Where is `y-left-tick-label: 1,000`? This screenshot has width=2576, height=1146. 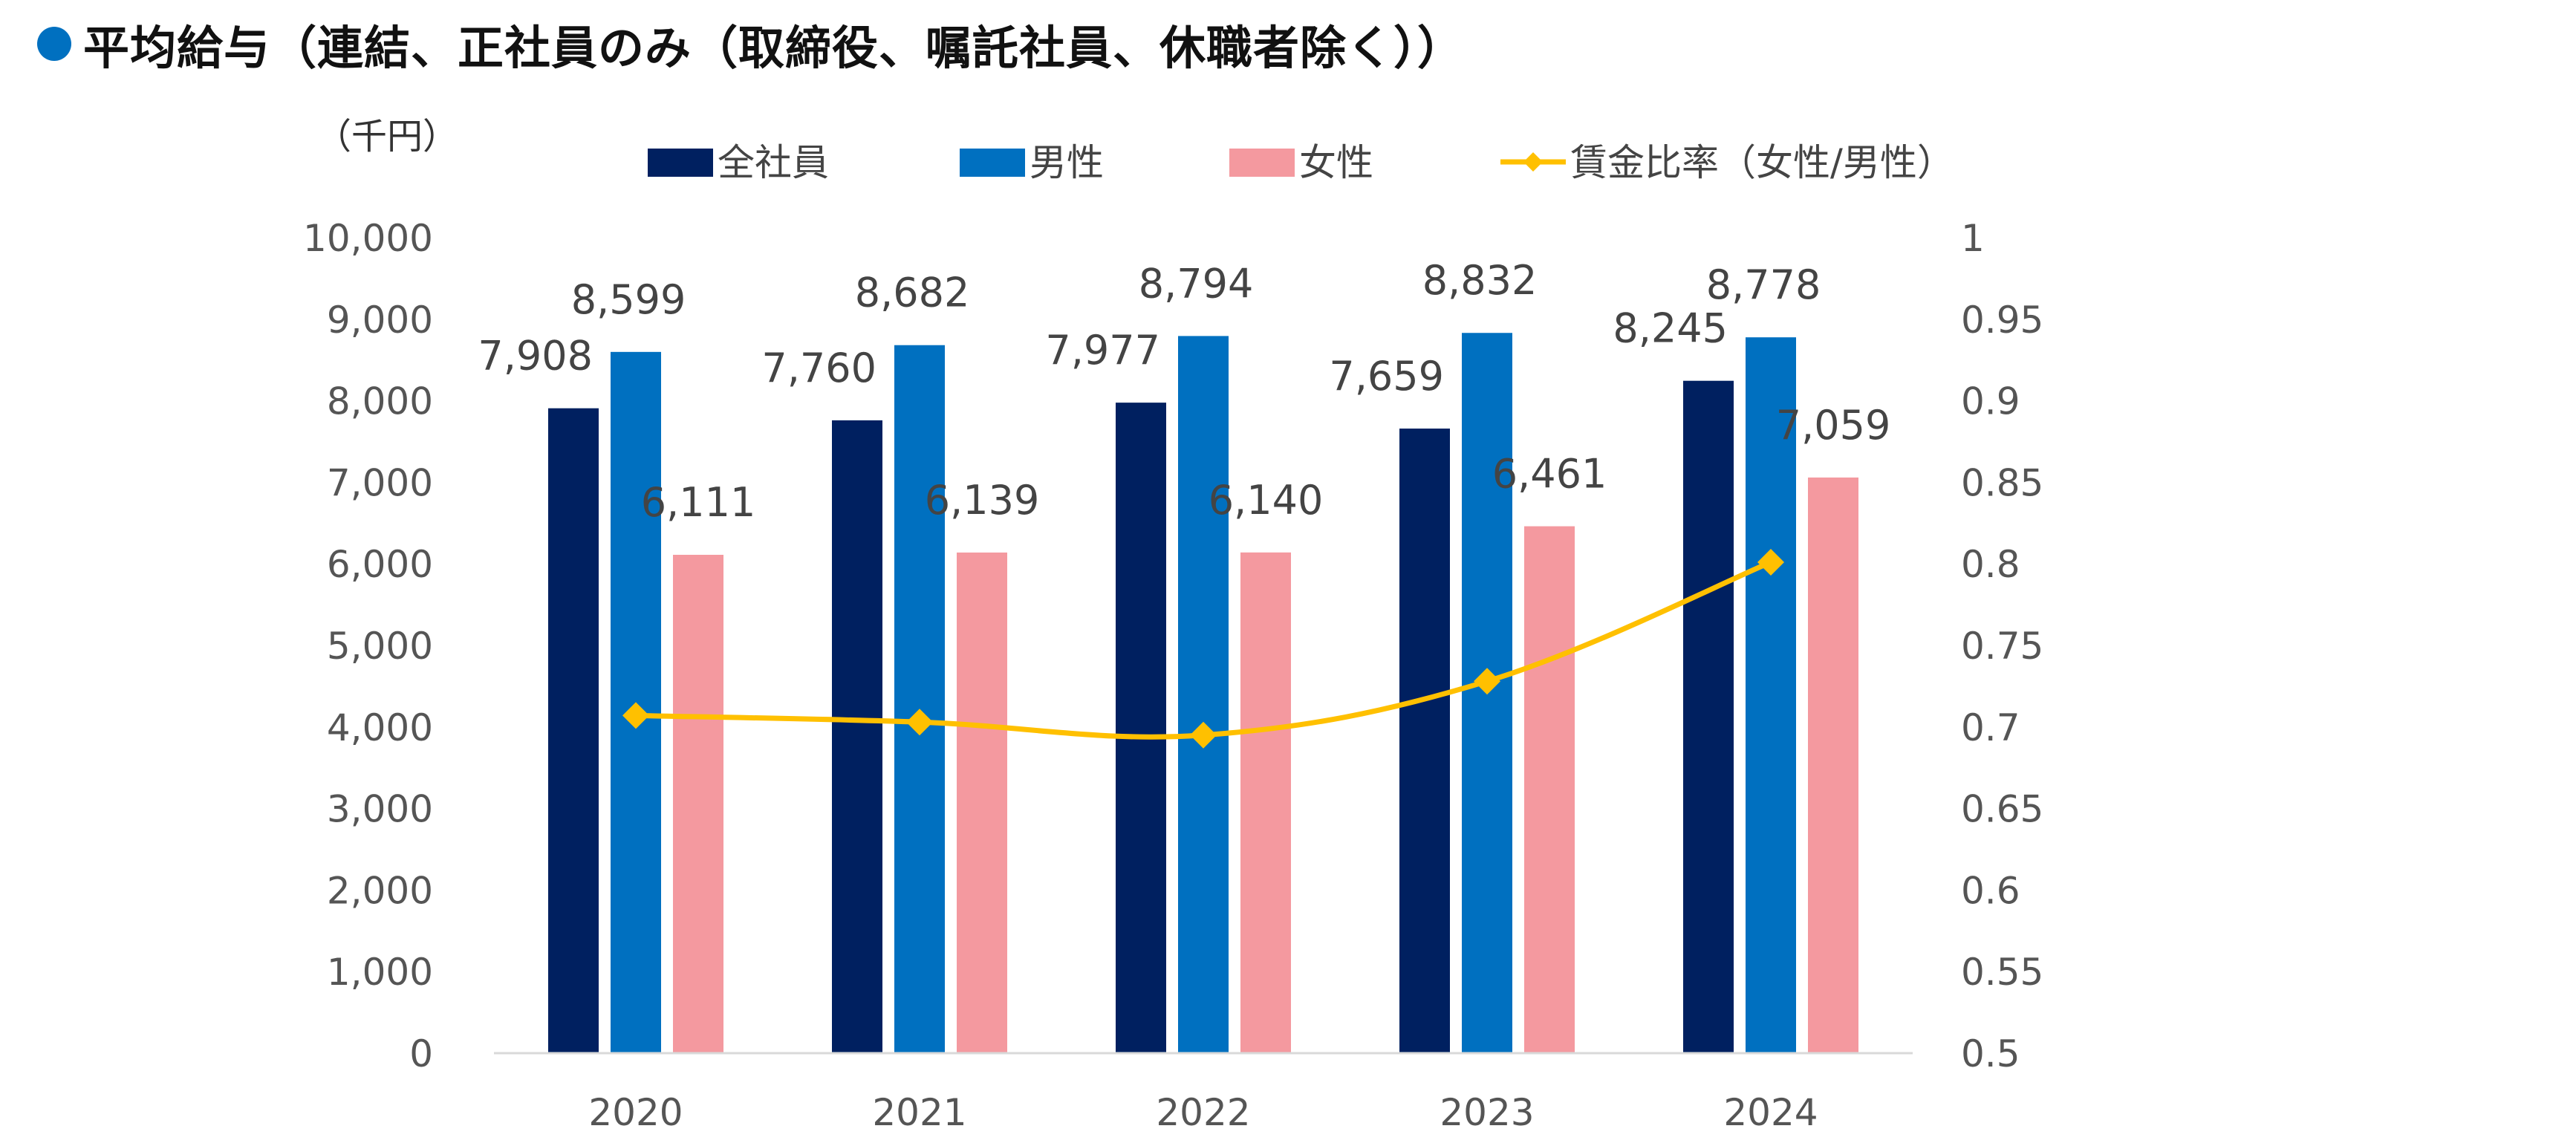 y-left-tick-label: 1,000 is located at coordinates (380, 972).